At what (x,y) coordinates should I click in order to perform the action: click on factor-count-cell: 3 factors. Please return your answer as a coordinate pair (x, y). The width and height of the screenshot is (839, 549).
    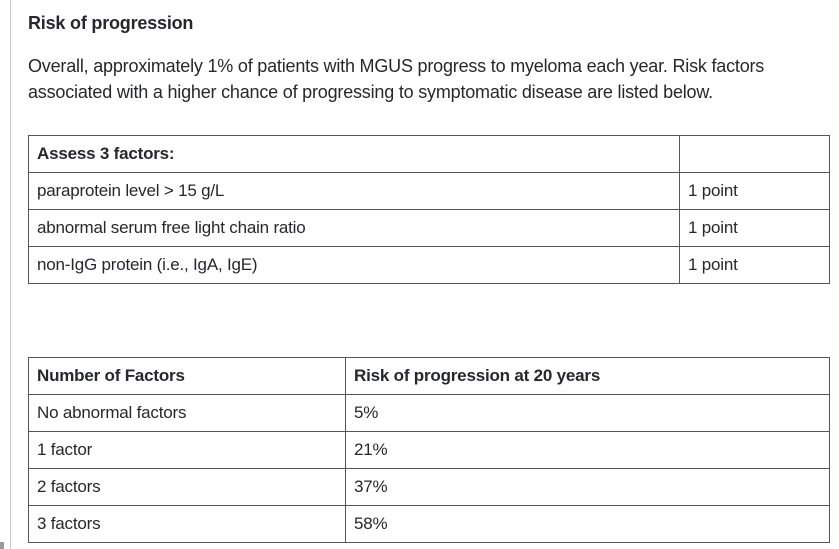
    Looking at the image, I should click on (187, 524).